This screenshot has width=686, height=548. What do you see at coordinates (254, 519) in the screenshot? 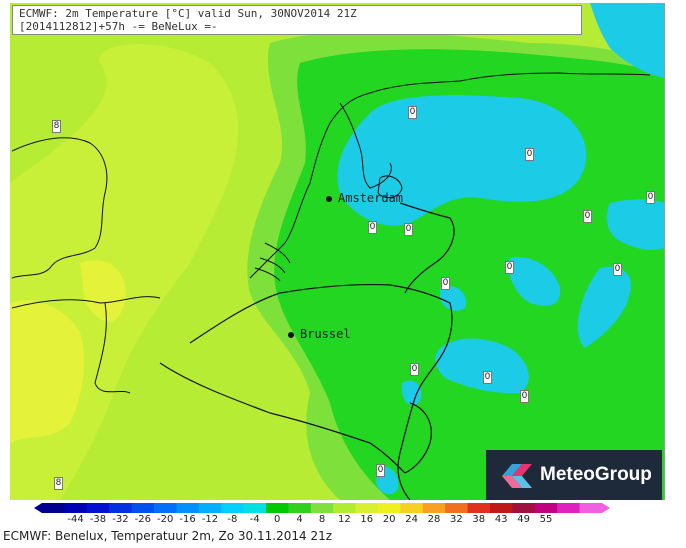
I see `colorbar-tick-label: -4` at bounding box center [254, 519].